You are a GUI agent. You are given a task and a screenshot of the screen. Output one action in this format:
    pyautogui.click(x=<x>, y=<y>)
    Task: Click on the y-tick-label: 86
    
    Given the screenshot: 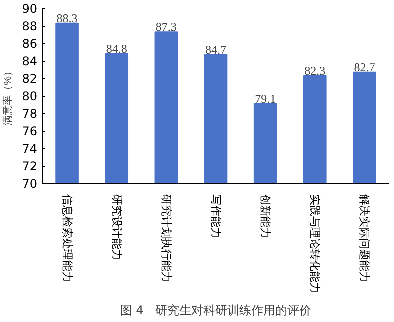 What is the action you would take?
    pyautogui.click(x=30, y=44)
    